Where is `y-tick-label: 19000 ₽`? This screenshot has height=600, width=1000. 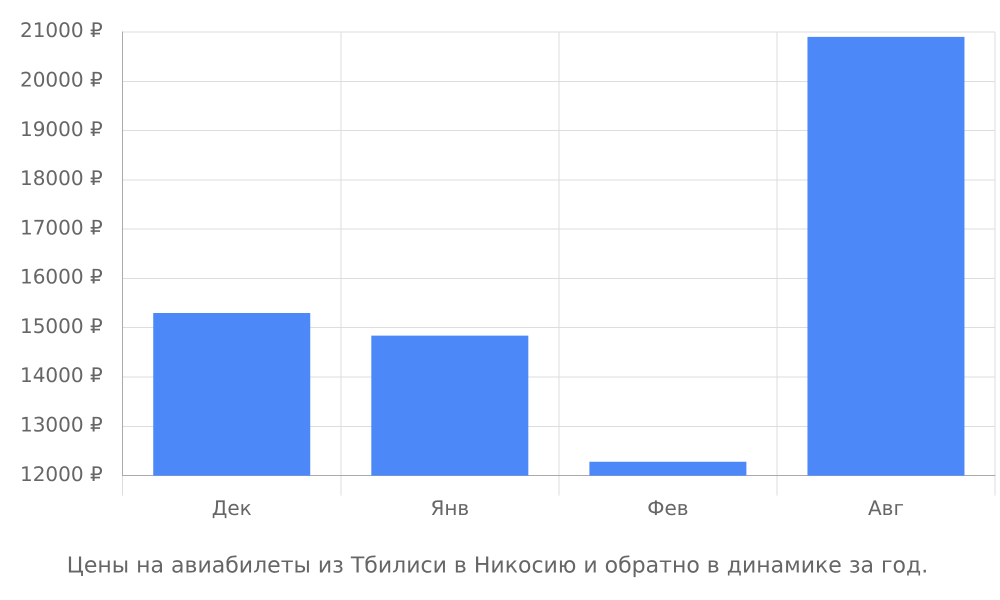 y-tick-label: 19000 ₽ is located at coordinates (61, 128).